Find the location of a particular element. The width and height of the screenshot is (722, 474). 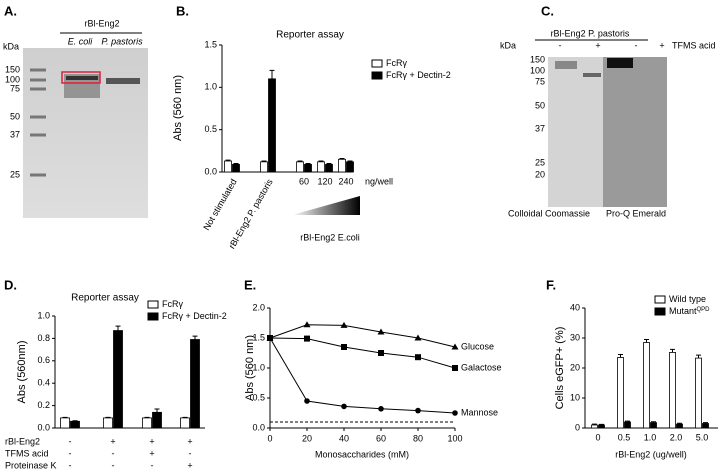

treatment-label: TFMS acid is located at coordinates (694, 45).